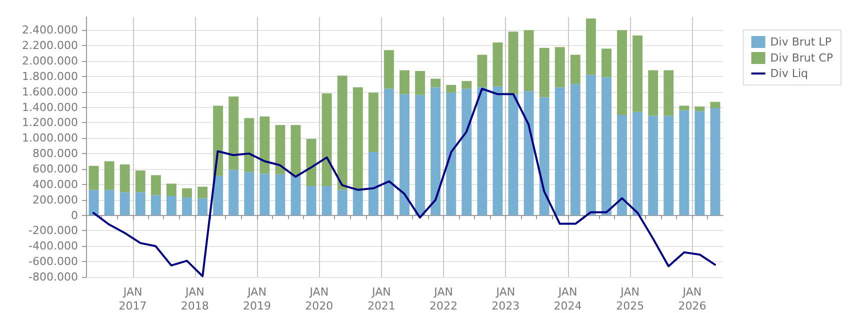 The image size is (851, 313). What do you see at coordinates (53, 231) in the screenshot?
I see `y-tick-label: -200.000` at bounding box center [53, 231].